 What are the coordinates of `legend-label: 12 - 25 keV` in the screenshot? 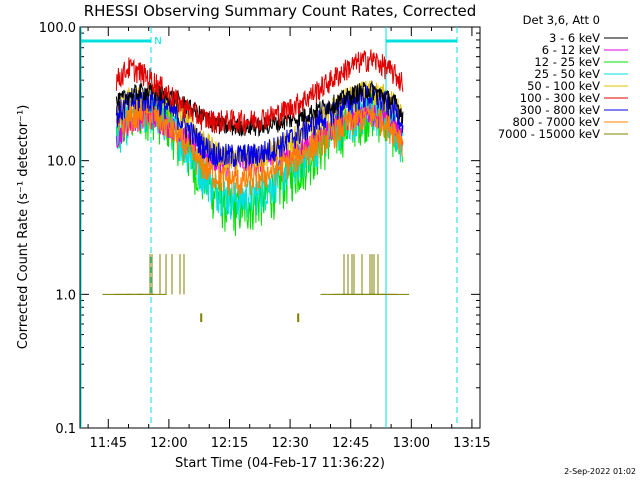 It's located at (567, 62).